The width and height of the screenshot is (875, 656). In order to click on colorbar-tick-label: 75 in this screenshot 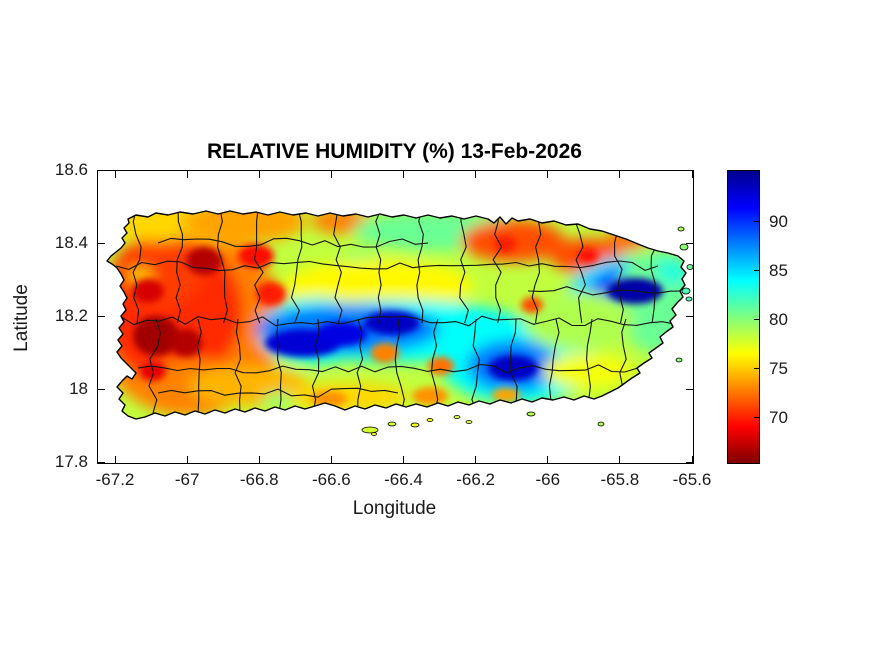, I will do `click(778, 368)`.